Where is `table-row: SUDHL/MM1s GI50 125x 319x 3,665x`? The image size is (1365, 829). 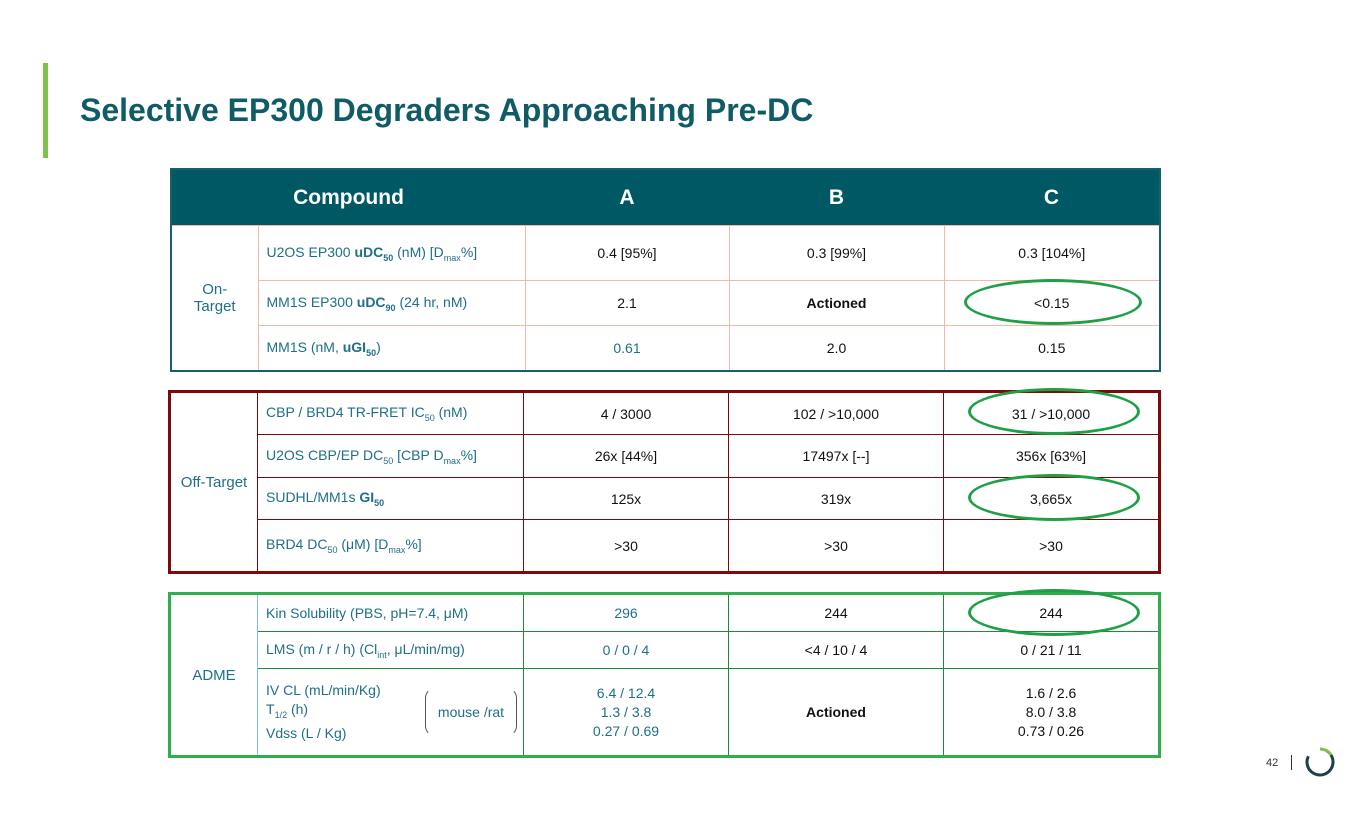
table-row: SUDHL/MM1s GI50 125x 319x 3,665x is located at coordinates (665, 498).